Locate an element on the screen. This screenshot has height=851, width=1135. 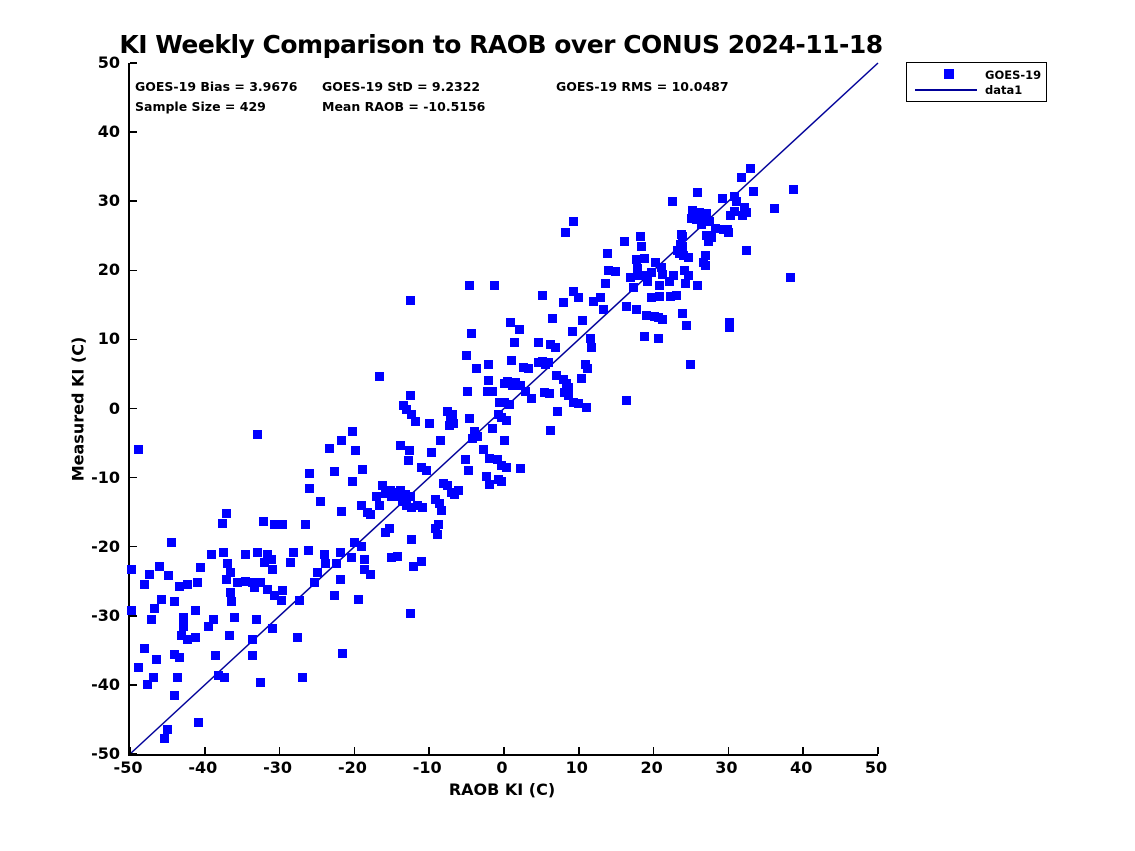
y-tick-label: -50 is located at coordinates (105, 753).